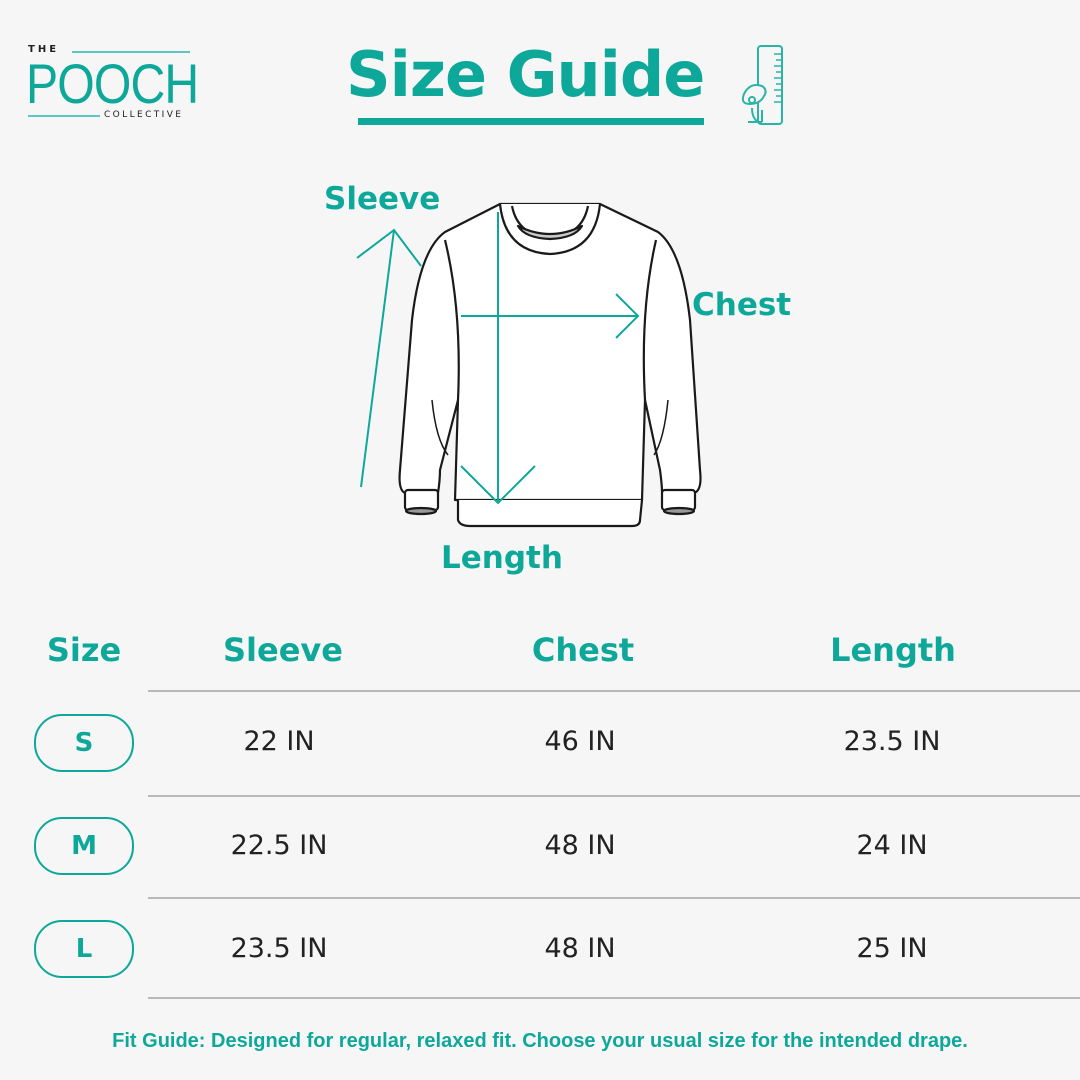 The width and height of the screenshot is (1080, 1080). What do you see at coordinates (84, 743) in the screenshot?
I see `size-badge-s: S` at bounding box center [84, 743].